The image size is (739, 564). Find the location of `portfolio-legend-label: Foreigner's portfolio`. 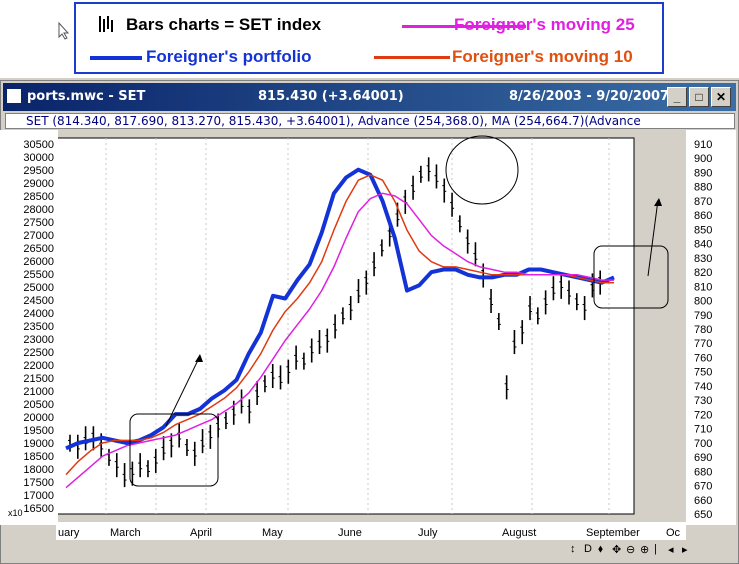

portfolio-legend-label: Foreigner's portfolio is located at coordinates (229, 56).